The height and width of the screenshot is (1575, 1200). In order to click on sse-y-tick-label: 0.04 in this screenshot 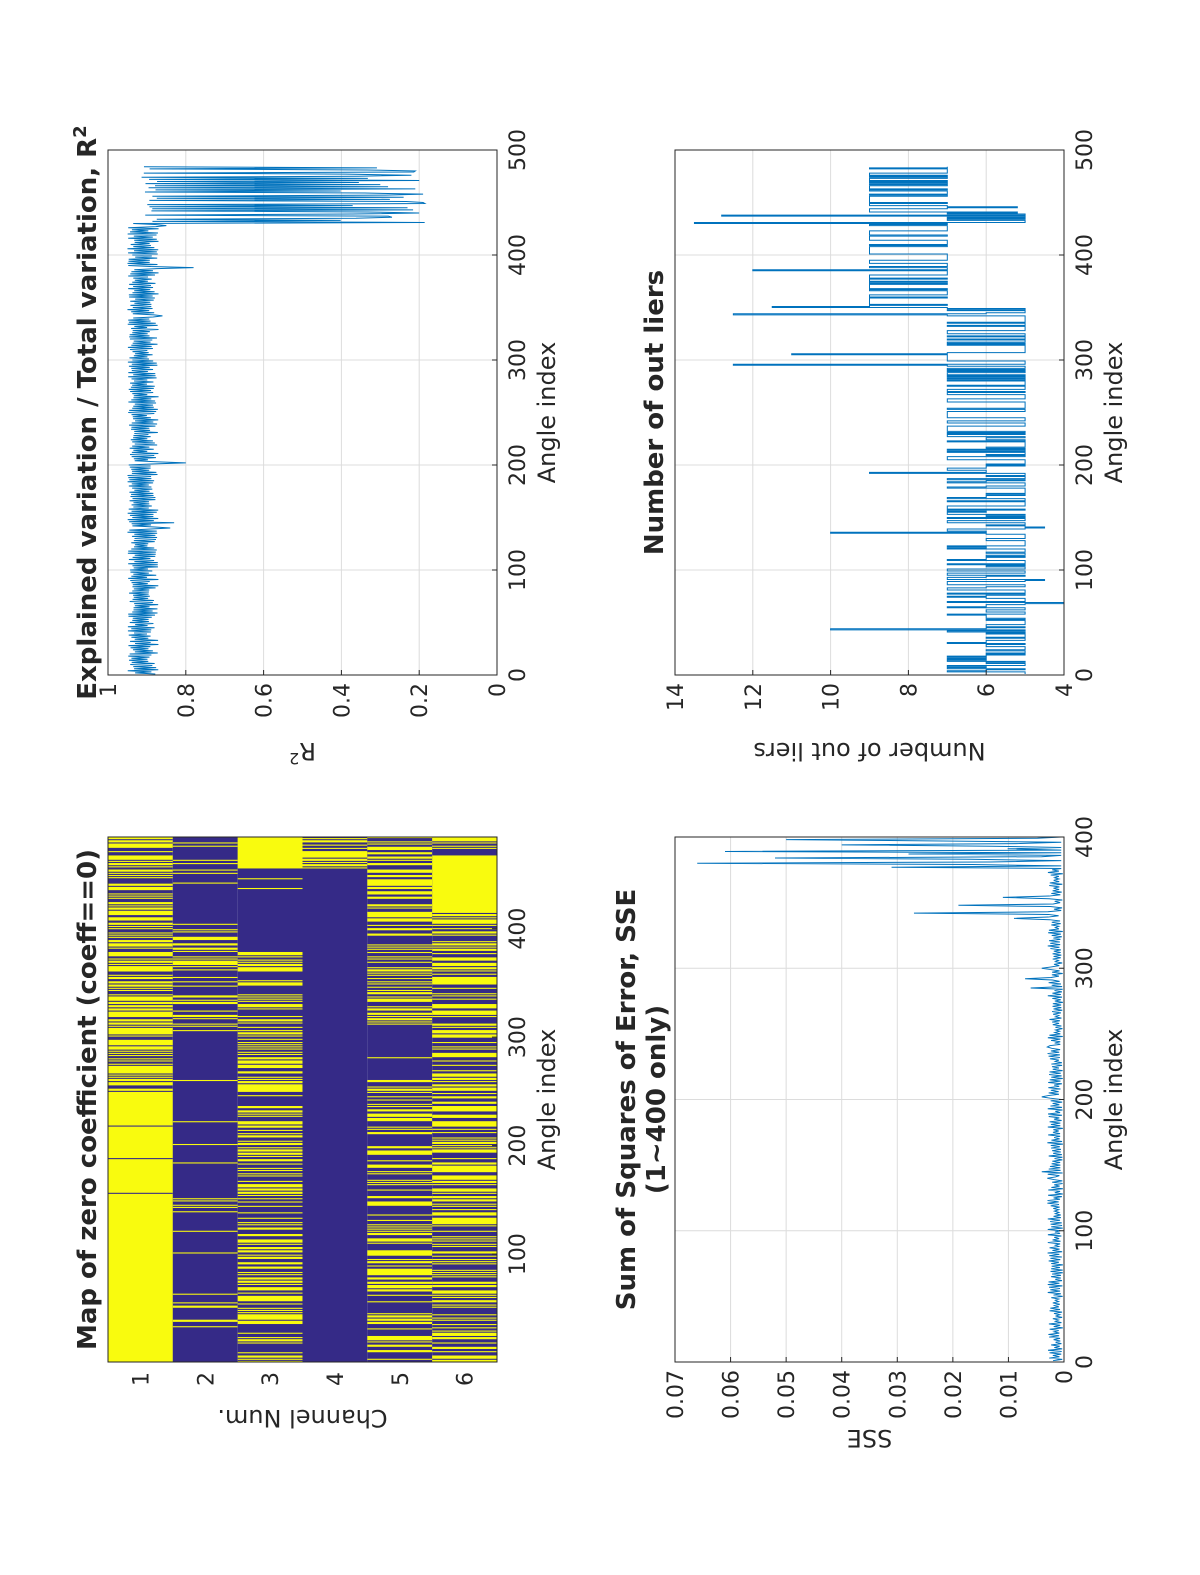, I will do `click(843, 1394)`.